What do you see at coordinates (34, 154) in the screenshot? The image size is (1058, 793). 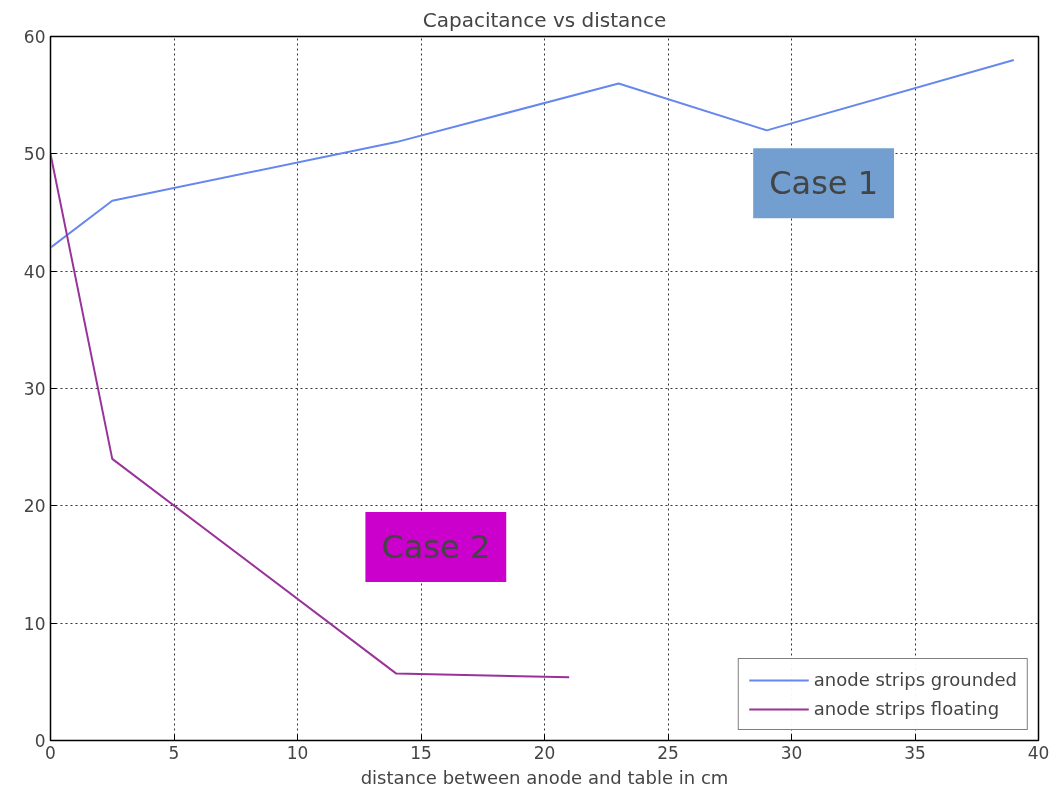 I see `y-tick-label: 50` at bounding box center [34, 154].